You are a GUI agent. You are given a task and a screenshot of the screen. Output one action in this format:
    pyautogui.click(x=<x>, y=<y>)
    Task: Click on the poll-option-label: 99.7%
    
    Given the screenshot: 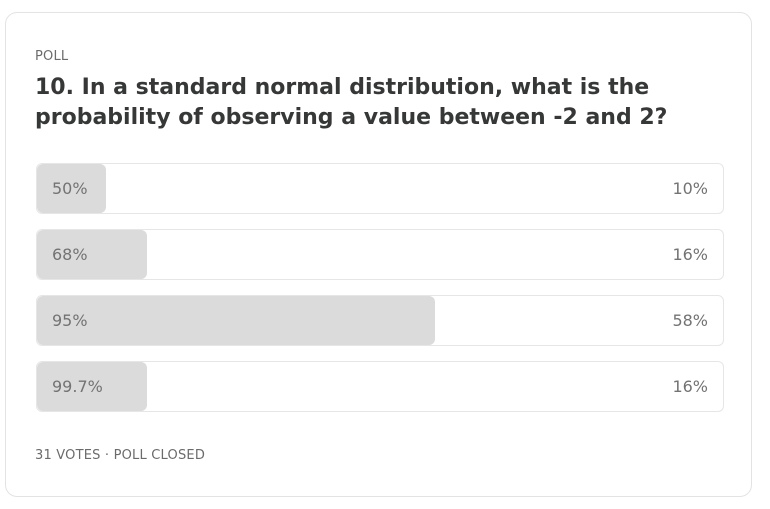 What is the action you would take?
    pyautogui.click(x=77, y=386)
    